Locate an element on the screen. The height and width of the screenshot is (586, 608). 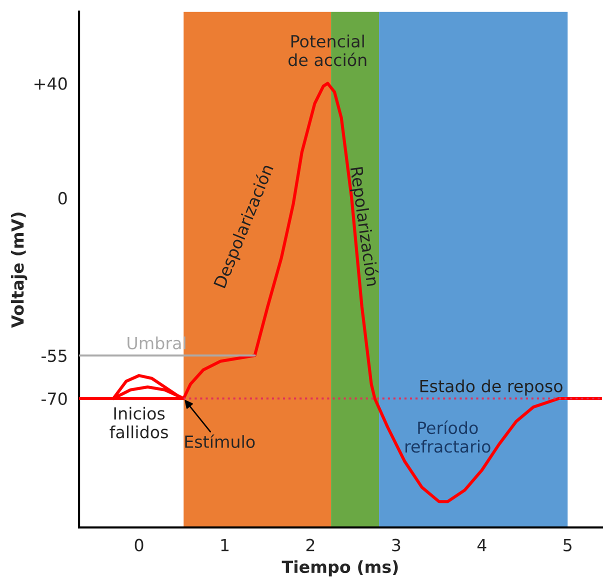
annotation: Inicios fallidos is located at coordinates (139, 422).